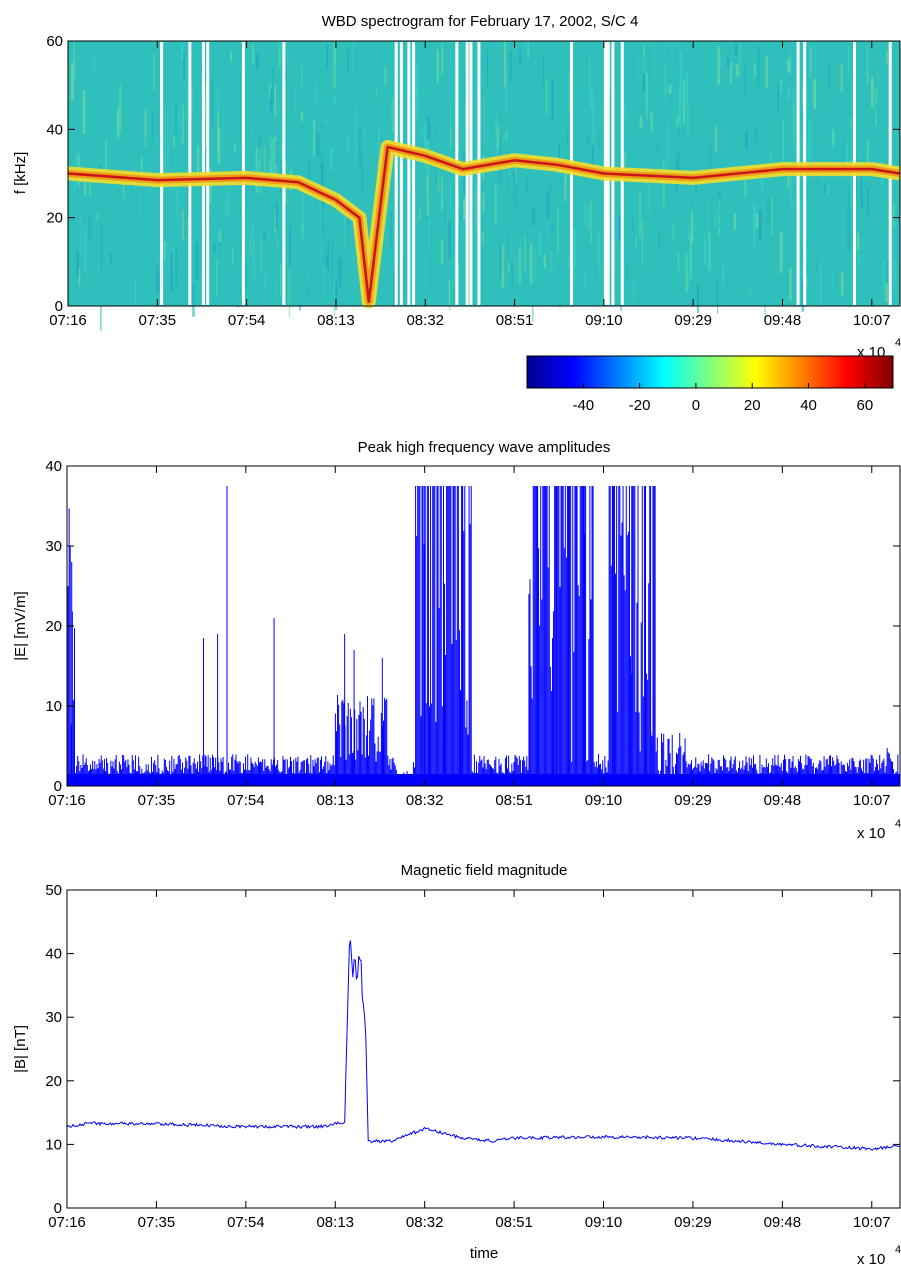  Describe the element at coordinates (158, 320) in the screenshot. I see `x-tick-label: 07:35` at that location.